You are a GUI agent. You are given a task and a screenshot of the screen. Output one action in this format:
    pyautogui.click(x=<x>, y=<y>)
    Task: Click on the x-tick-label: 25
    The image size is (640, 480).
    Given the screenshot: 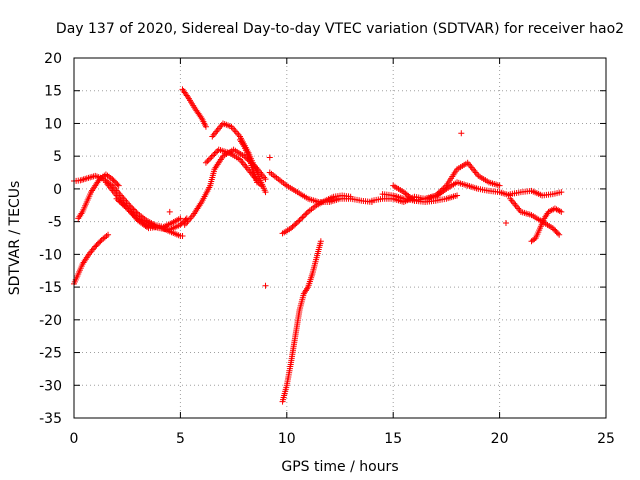 What is the action you would take?
    pyautogui.click(x=606, y=439)
    